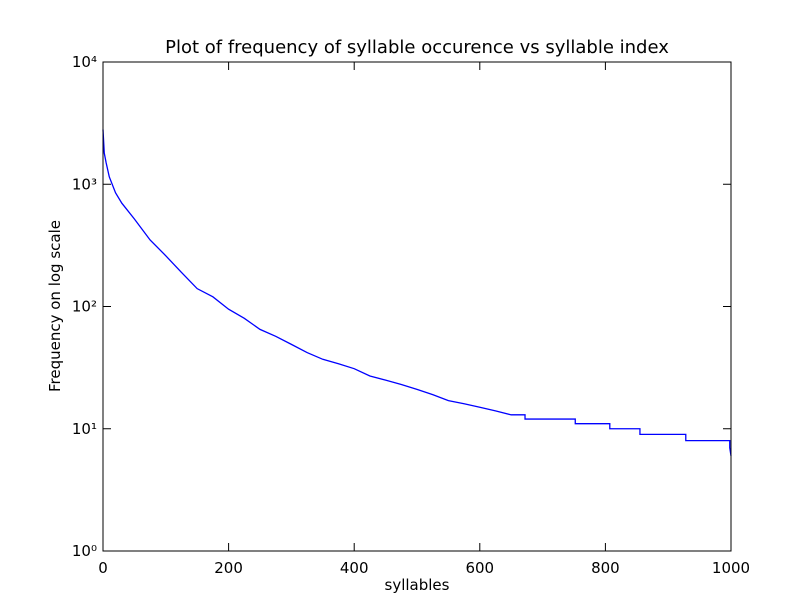 This screenshot has width=812, height=612. What do you see at coordinates (103, 568) in the screenshot?
I see `x-tick-label: 0` at bounding box center [103, 568].